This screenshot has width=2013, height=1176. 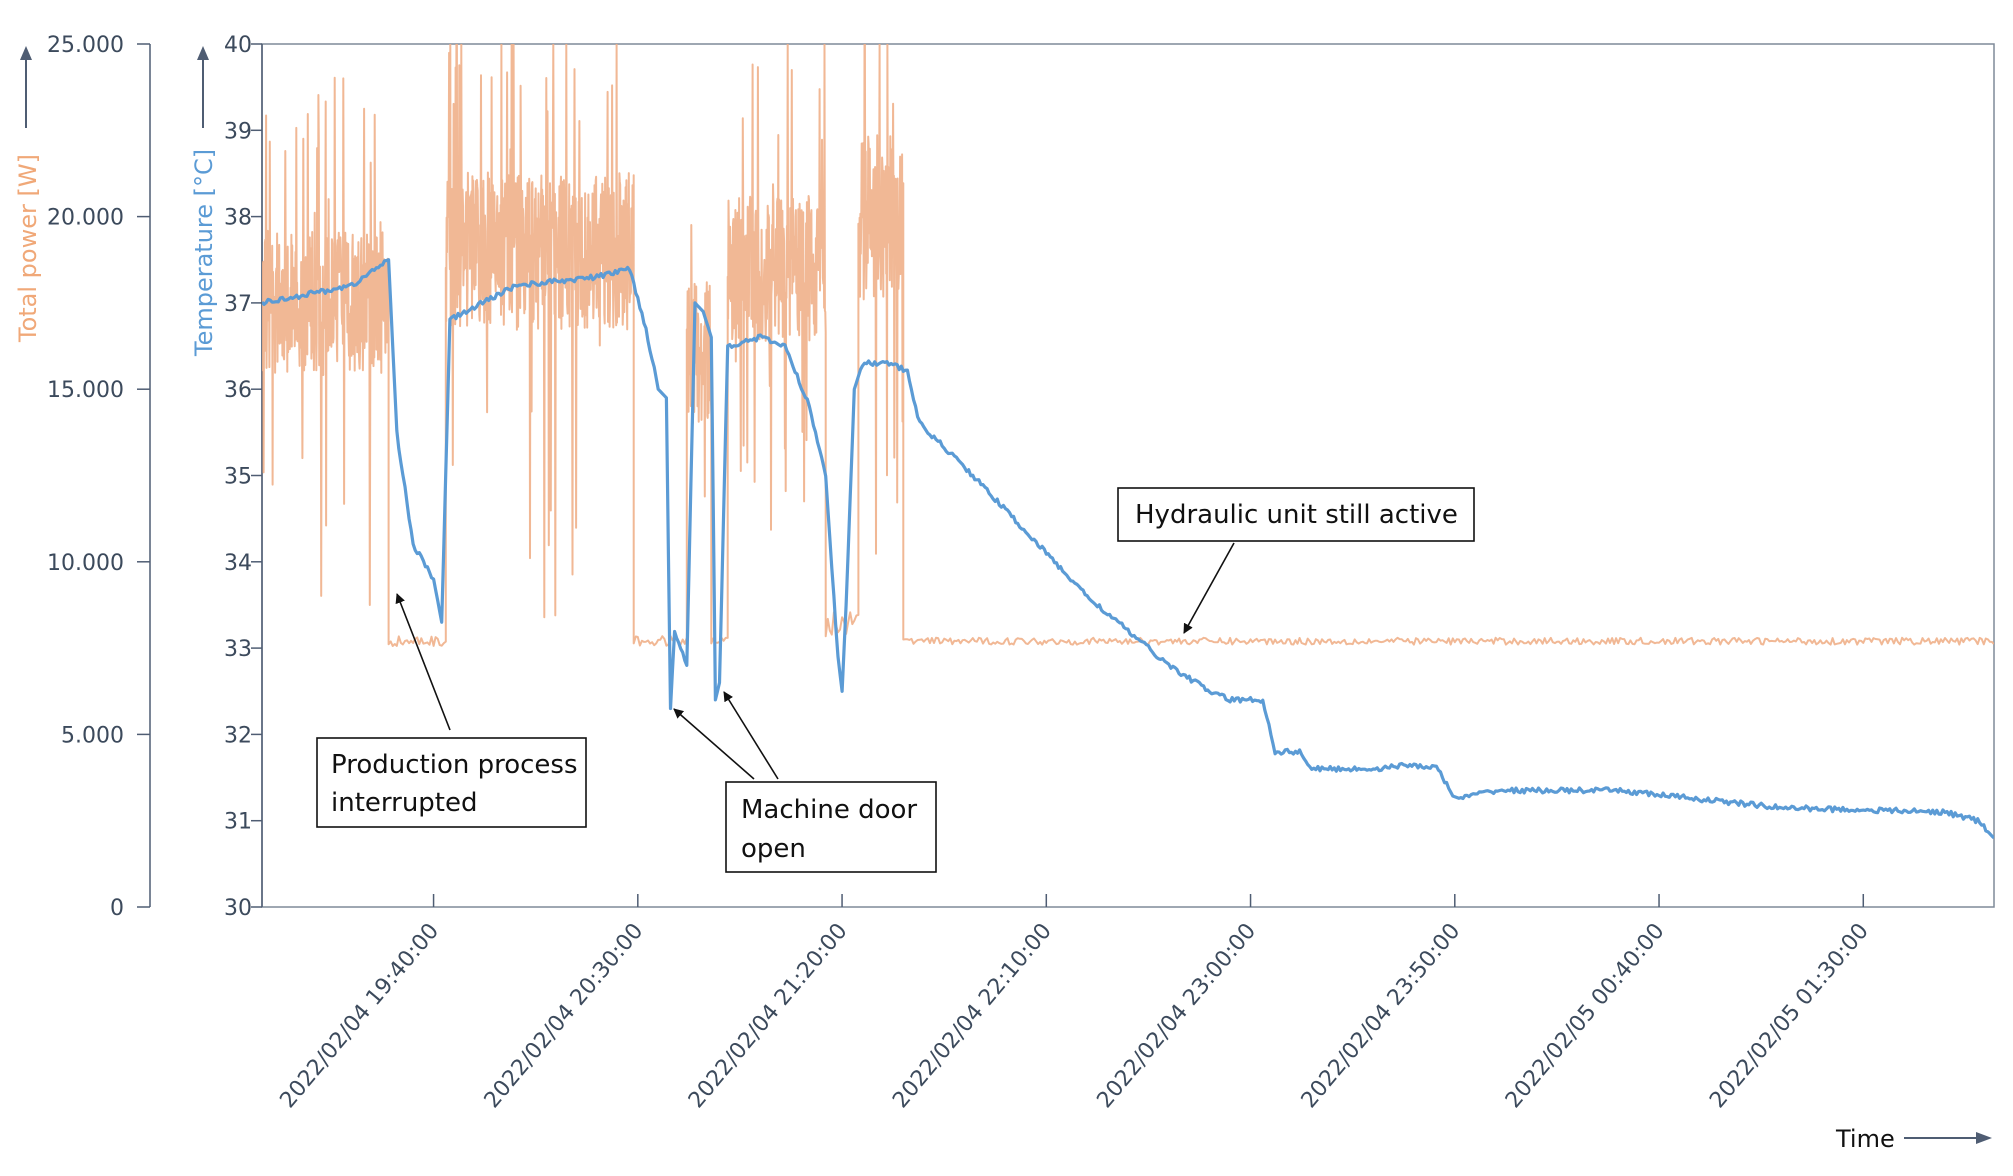 I want to click on left-axis-tick-label: 15.000, so click(x=85, y=390).